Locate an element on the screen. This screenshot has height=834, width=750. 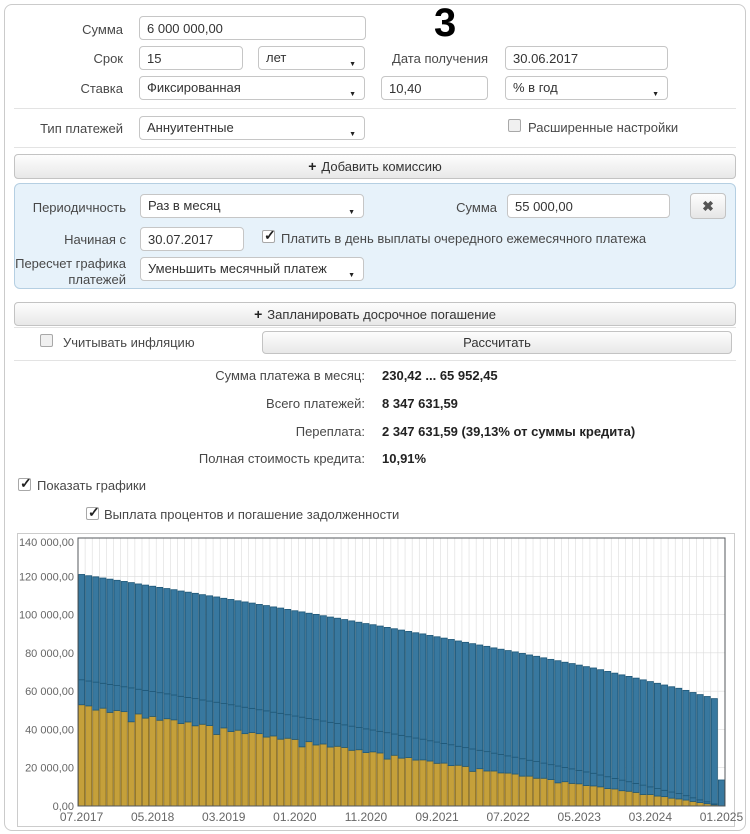
amount-input is located at coordinates (252, 28).